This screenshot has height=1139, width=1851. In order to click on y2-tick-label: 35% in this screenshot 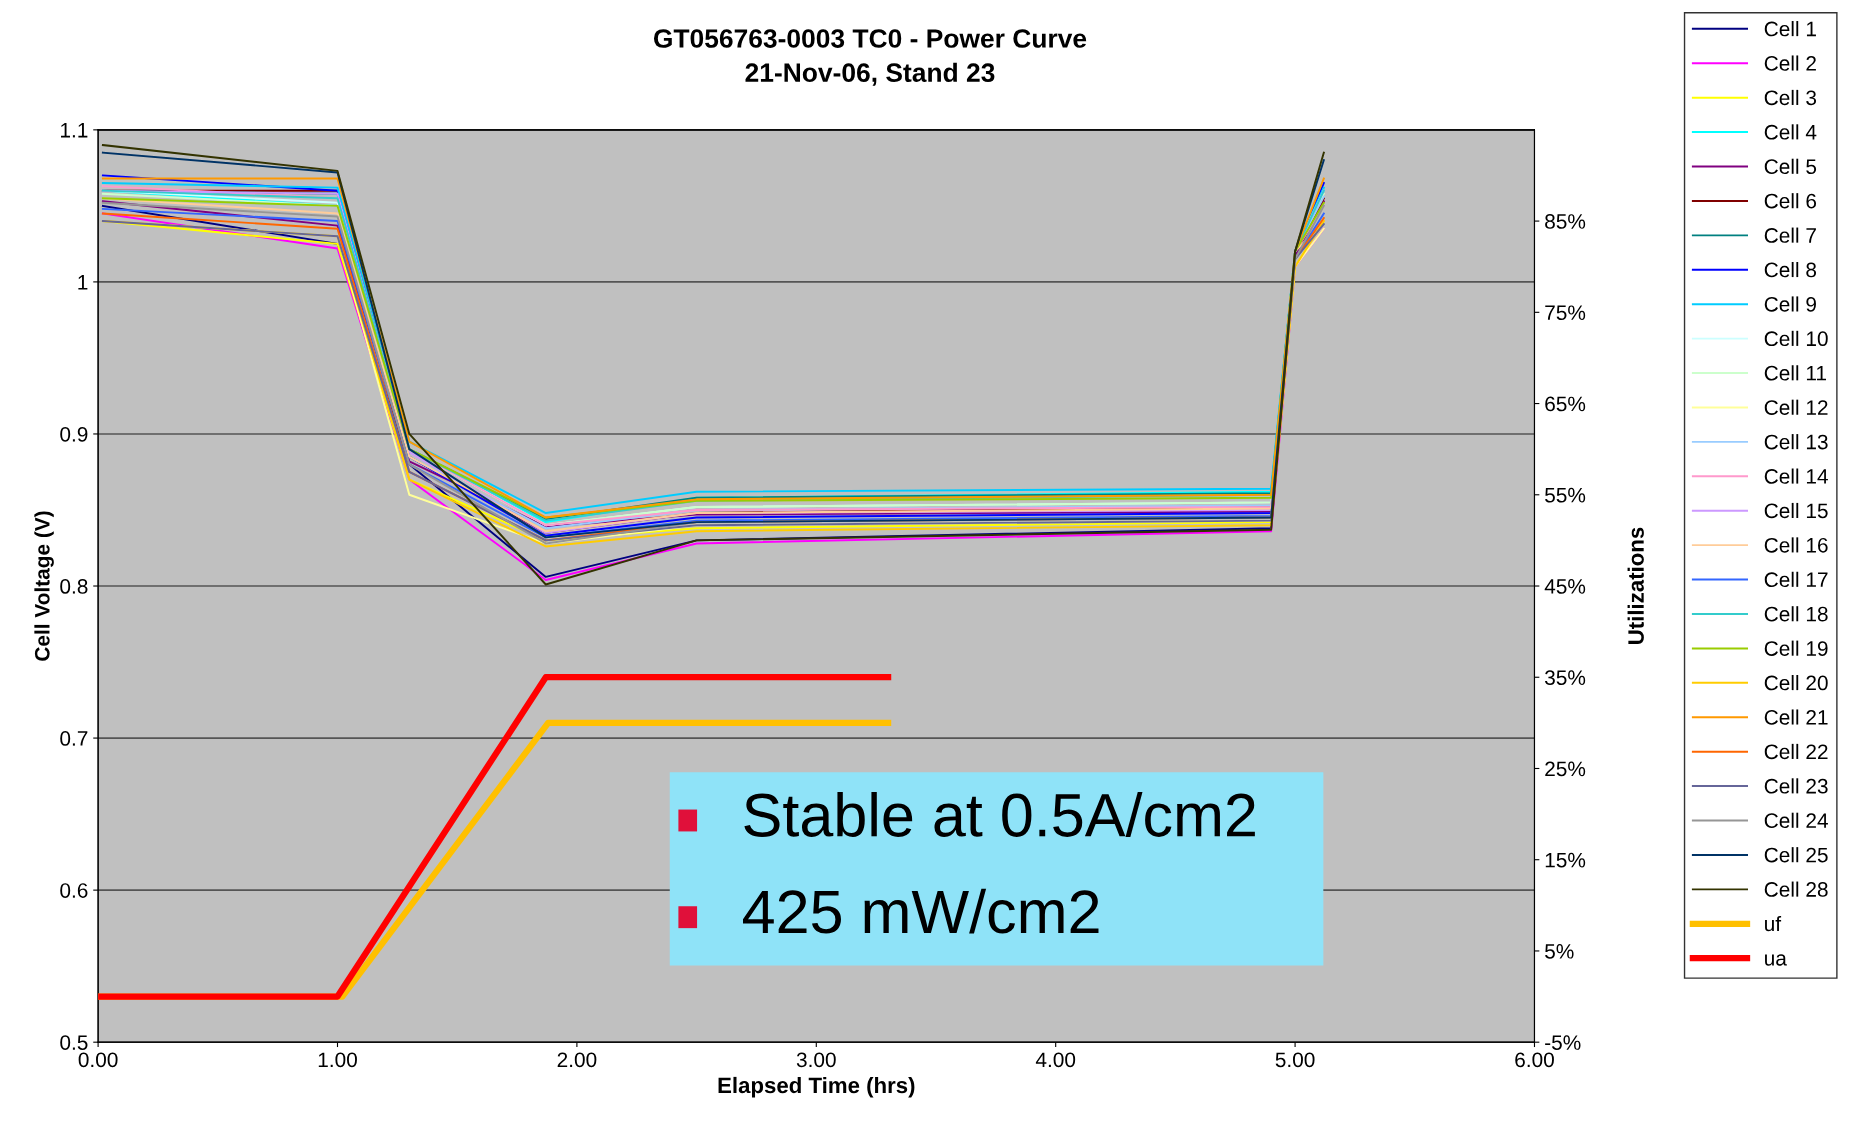, I will do `click(1565, 677)`.